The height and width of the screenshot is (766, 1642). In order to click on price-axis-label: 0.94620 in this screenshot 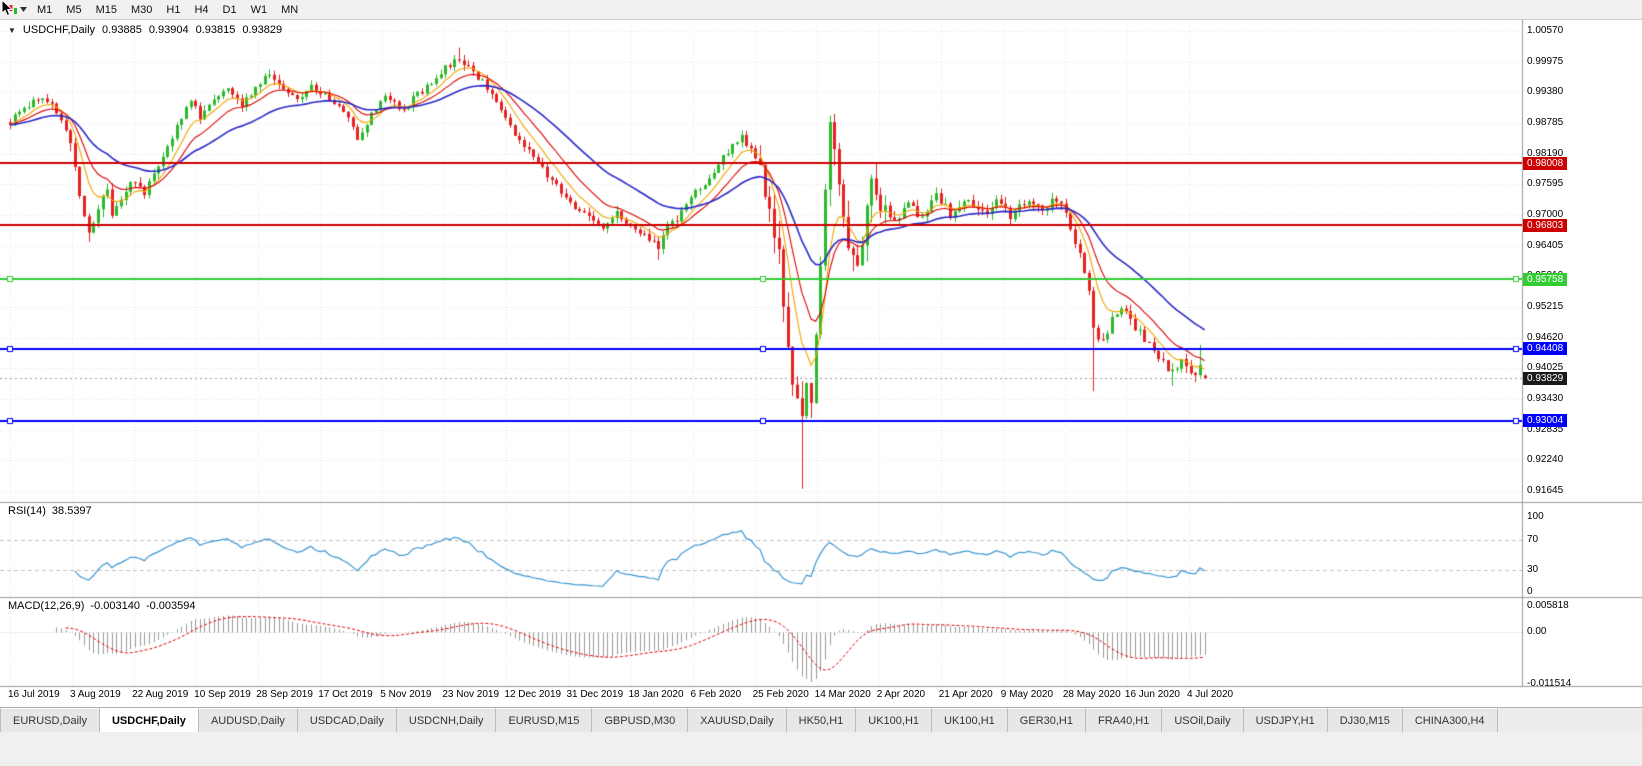, I will do `click(1545, 337)`.